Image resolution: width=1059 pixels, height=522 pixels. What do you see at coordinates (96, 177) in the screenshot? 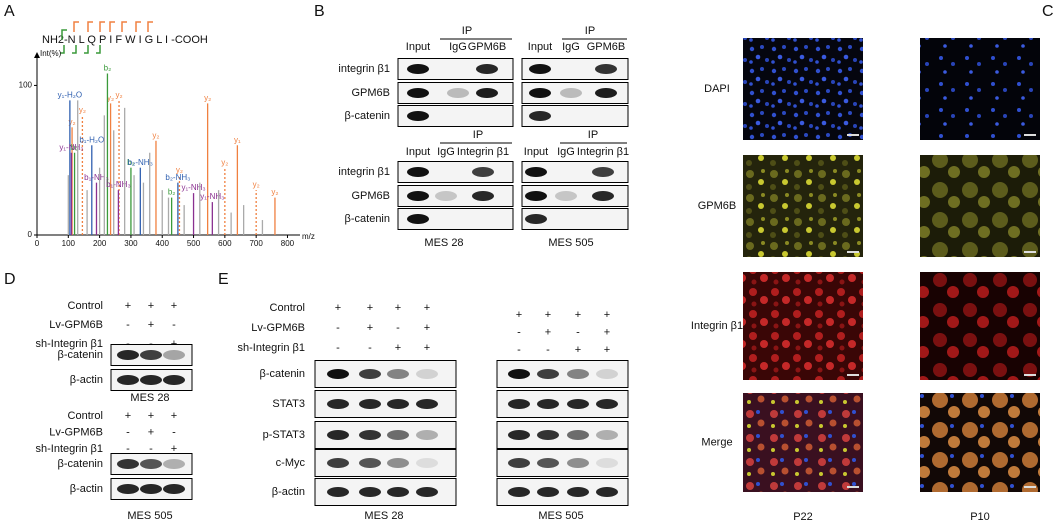
I see `peak-label: b₁-NH₃` at bounding box center [96, 177].